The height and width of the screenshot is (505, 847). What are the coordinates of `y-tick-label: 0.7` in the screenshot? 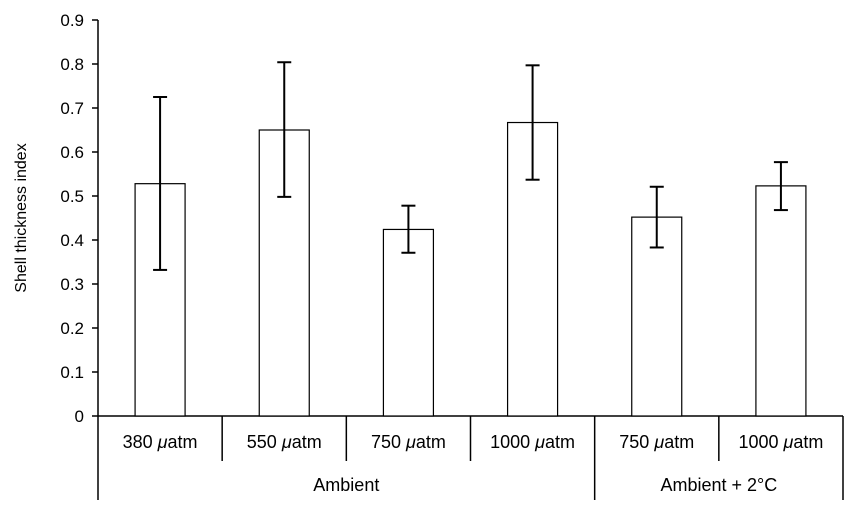 It's located at (72, 108).